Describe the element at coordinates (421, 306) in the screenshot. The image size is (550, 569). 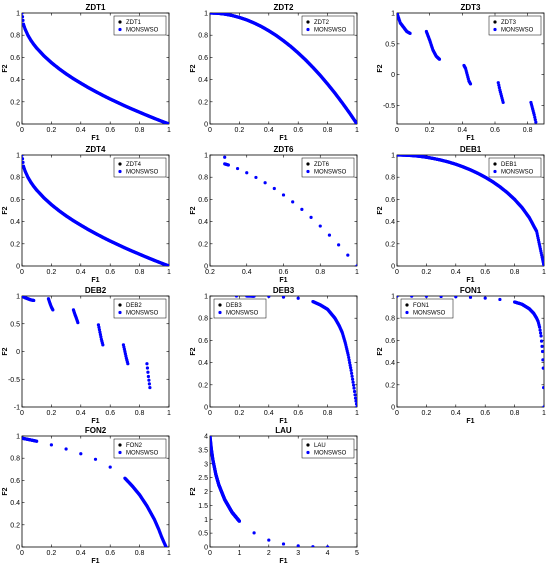
I see `legend-label: FON1` at that location.